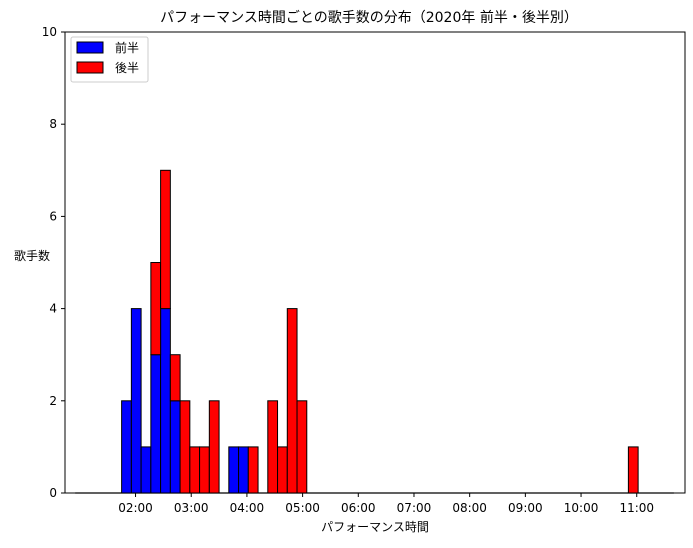 The width and height of the screenshot is (693, 548). Describe the element at coordinates (369, 17) in the screenshot. I see `chart-title: パフォーマンス時間ごとの歌手数の分布（2020年 前半・後半別）` at that location.